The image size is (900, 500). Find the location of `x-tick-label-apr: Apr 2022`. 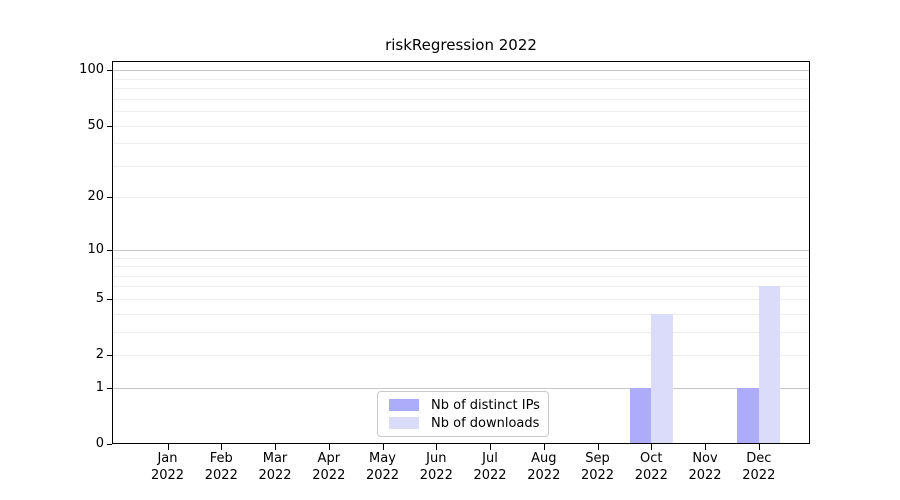

x-tick-label-apr: Apr 2022 is located at coordinates (329, 467).